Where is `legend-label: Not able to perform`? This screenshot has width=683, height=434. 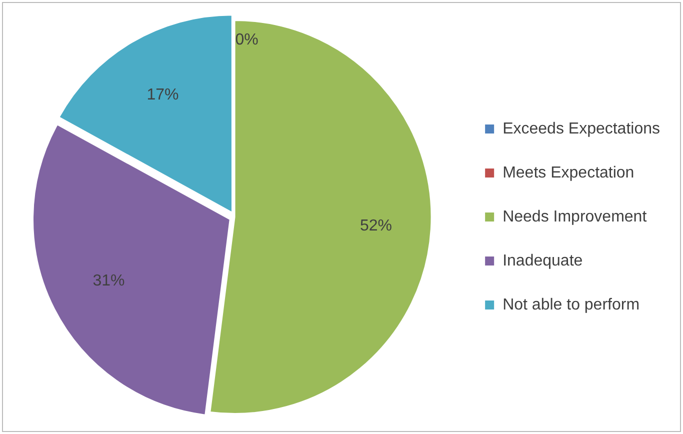
legend-label: Not able to perform is located at coordinates (571, 305).